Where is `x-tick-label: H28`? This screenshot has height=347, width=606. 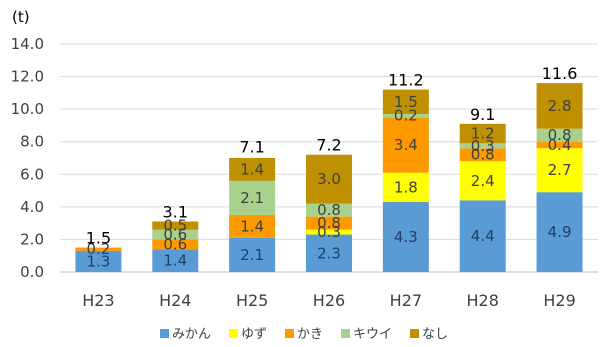
x-tick-label: H28 is located at coordinates (483, 300).